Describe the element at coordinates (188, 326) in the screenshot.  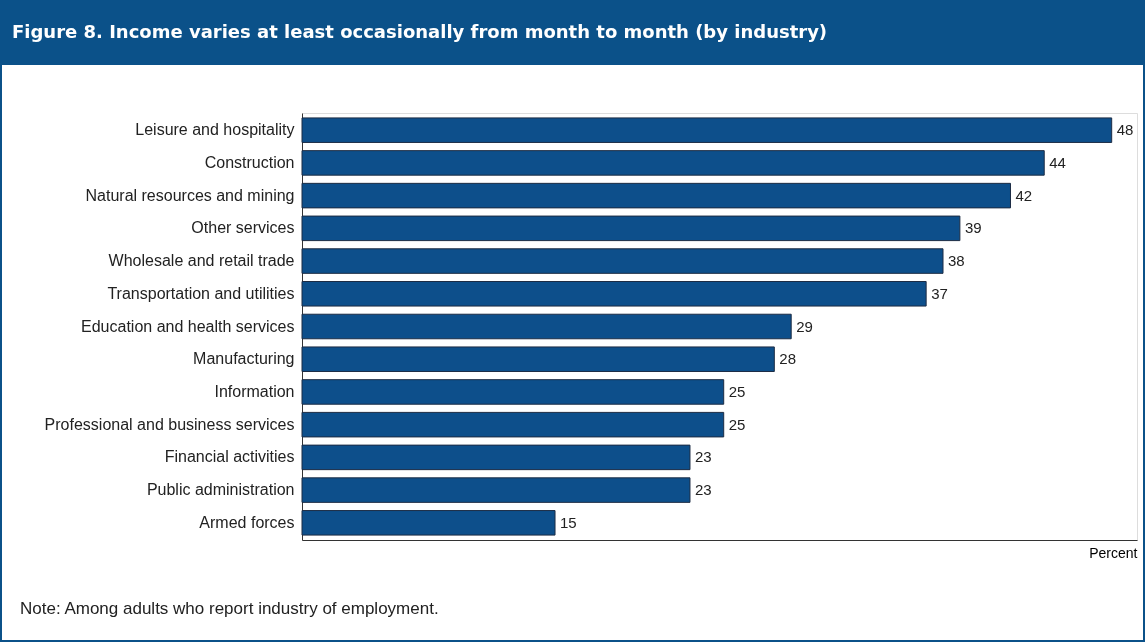
I see `y-tick-label: Education and health services` at that location.